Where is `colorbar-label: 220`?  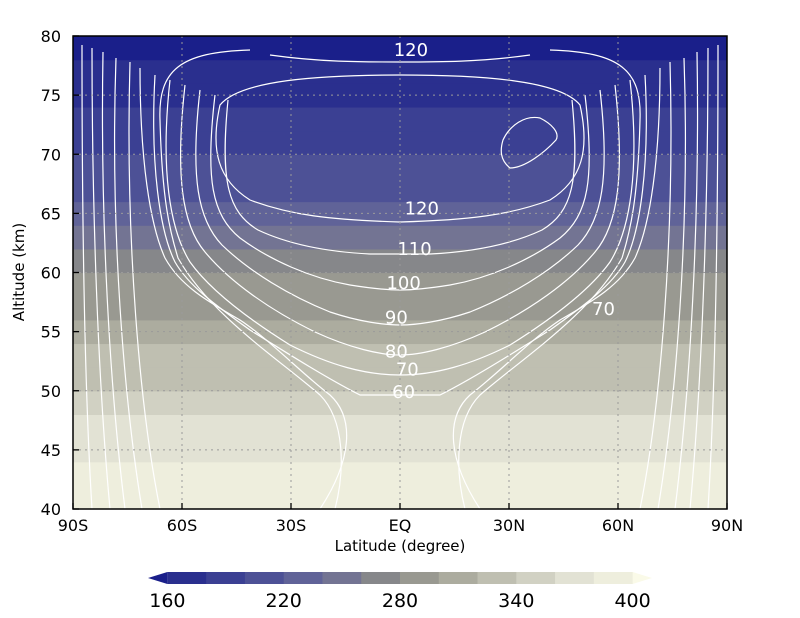 colorbar-label: 220 is located at coordinates (284, 601).